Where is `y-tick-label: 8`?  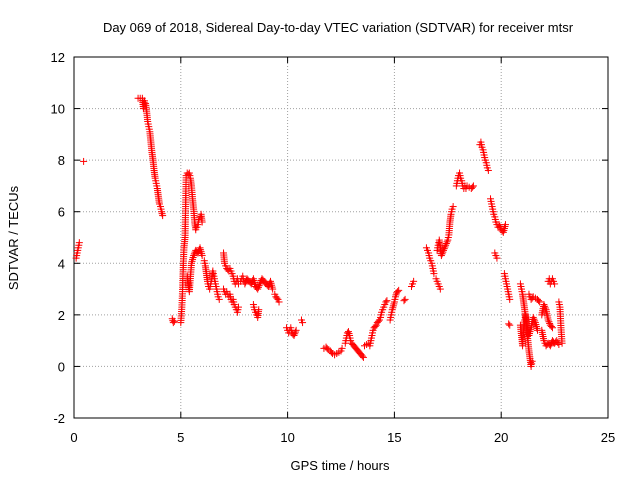
y-tick-label: 8 is located at coordinates (61, 160).